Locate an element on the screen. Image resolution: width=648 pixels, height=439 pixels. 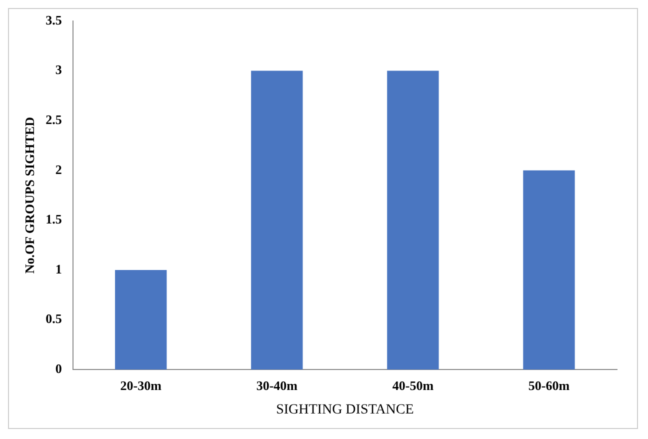
y-tick-label: 3 is located at coordinates (58, 70).